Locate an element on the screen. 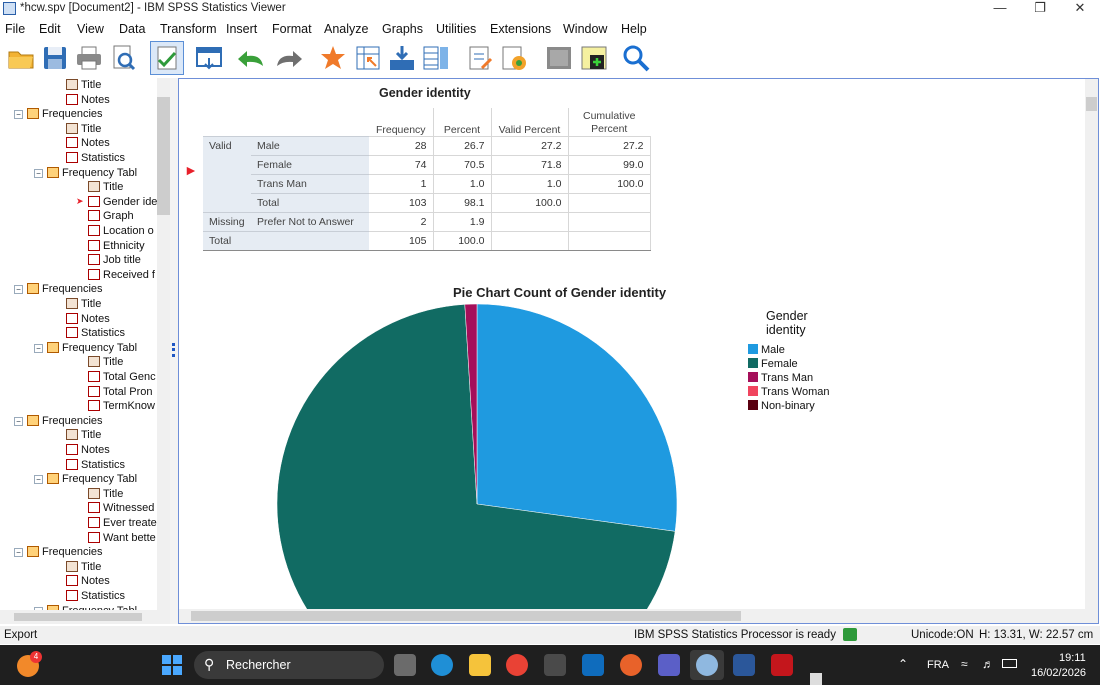 Image resolution: width=1100 pixels, height=685 pixels. save-icon is located at coordinates (55, 58).